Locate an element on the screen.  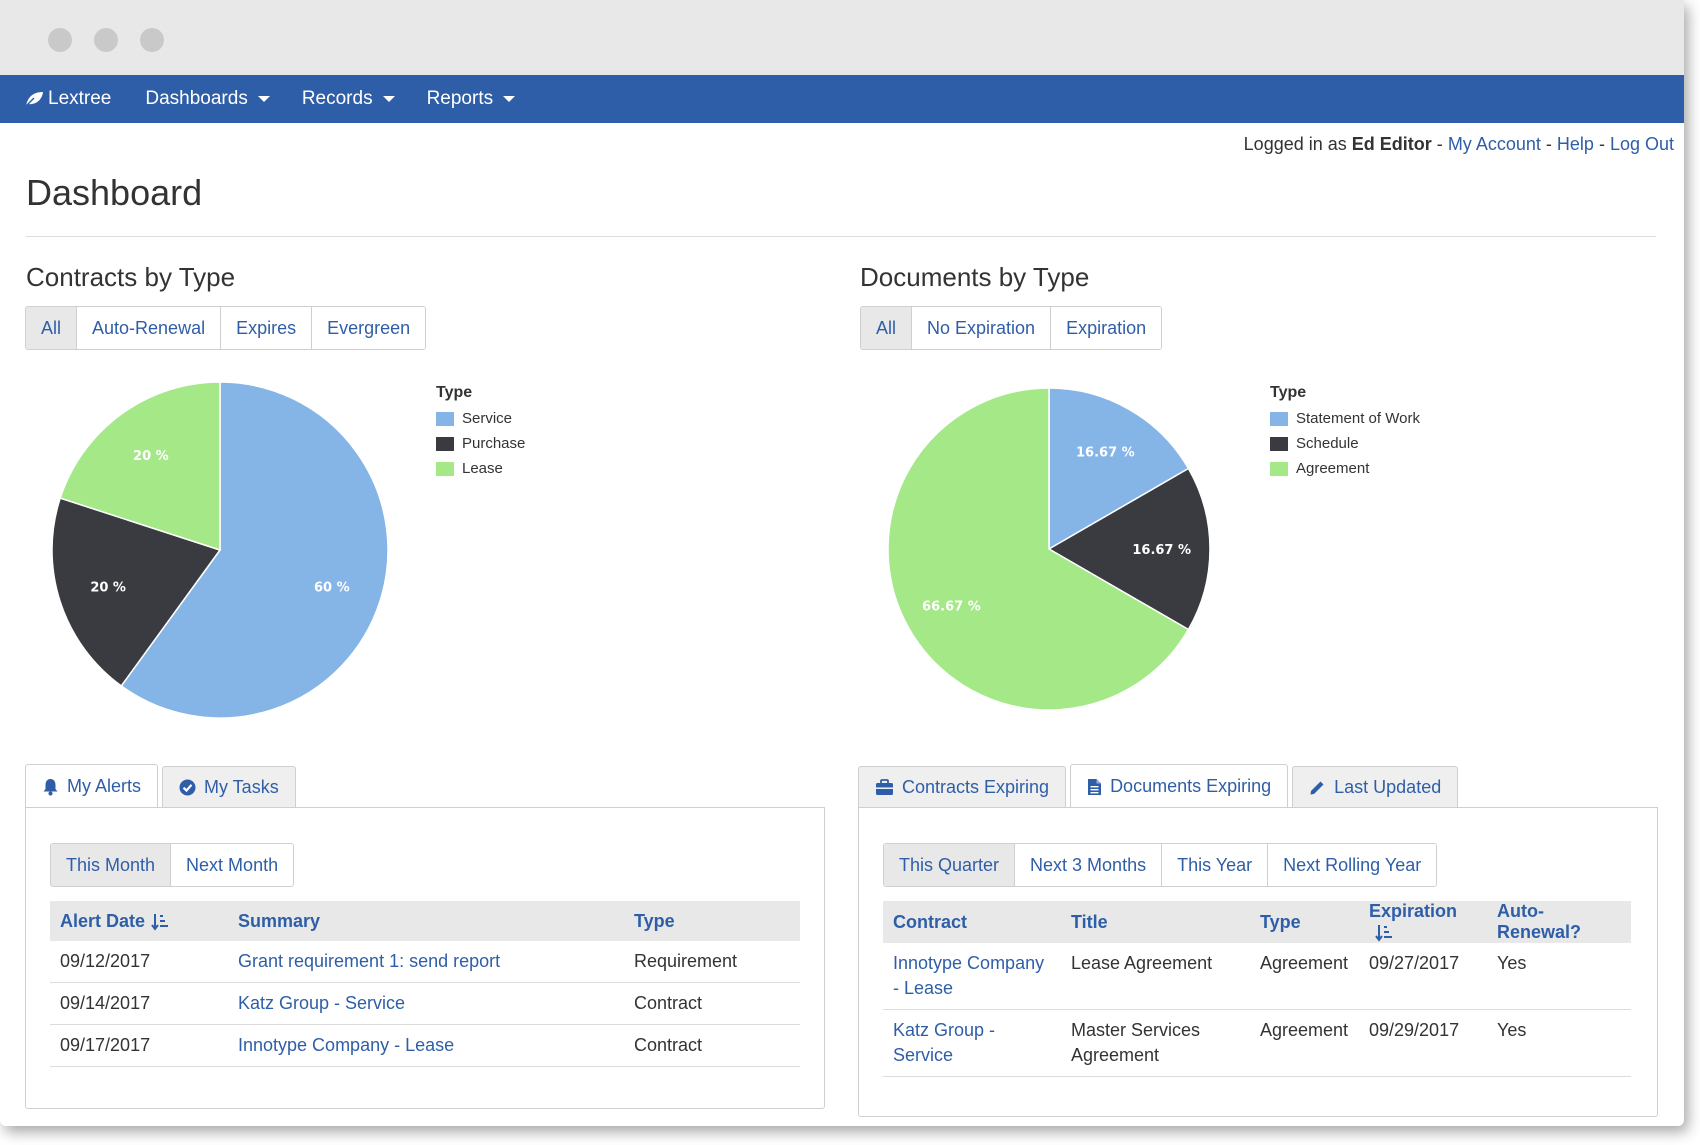
pie-slice-label: 16.67 % is located at coordinates (1105, 452).